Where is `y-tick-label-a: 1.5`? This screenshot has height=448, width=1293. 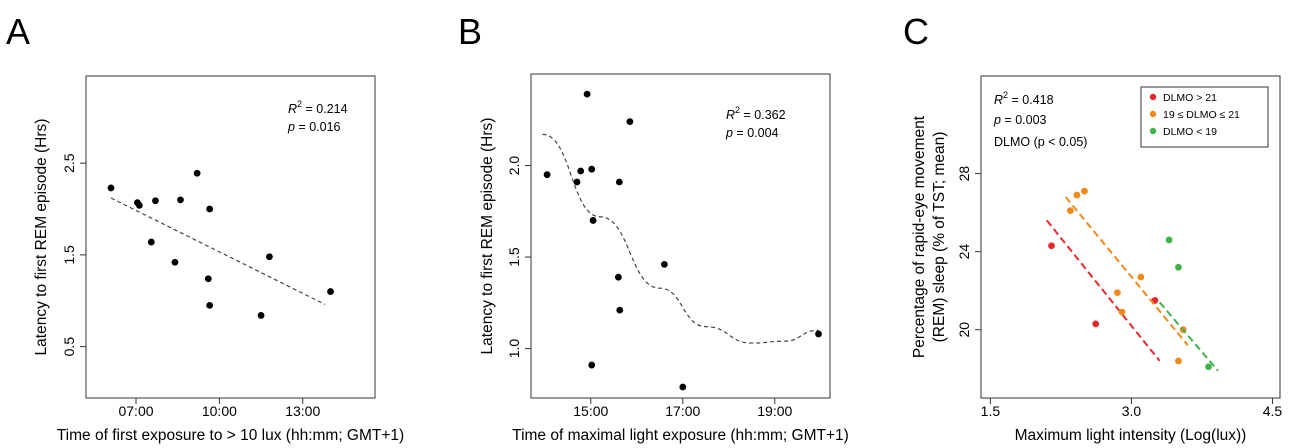
y-tick-label-a: 1.5 is located at coordinates (69, 255).